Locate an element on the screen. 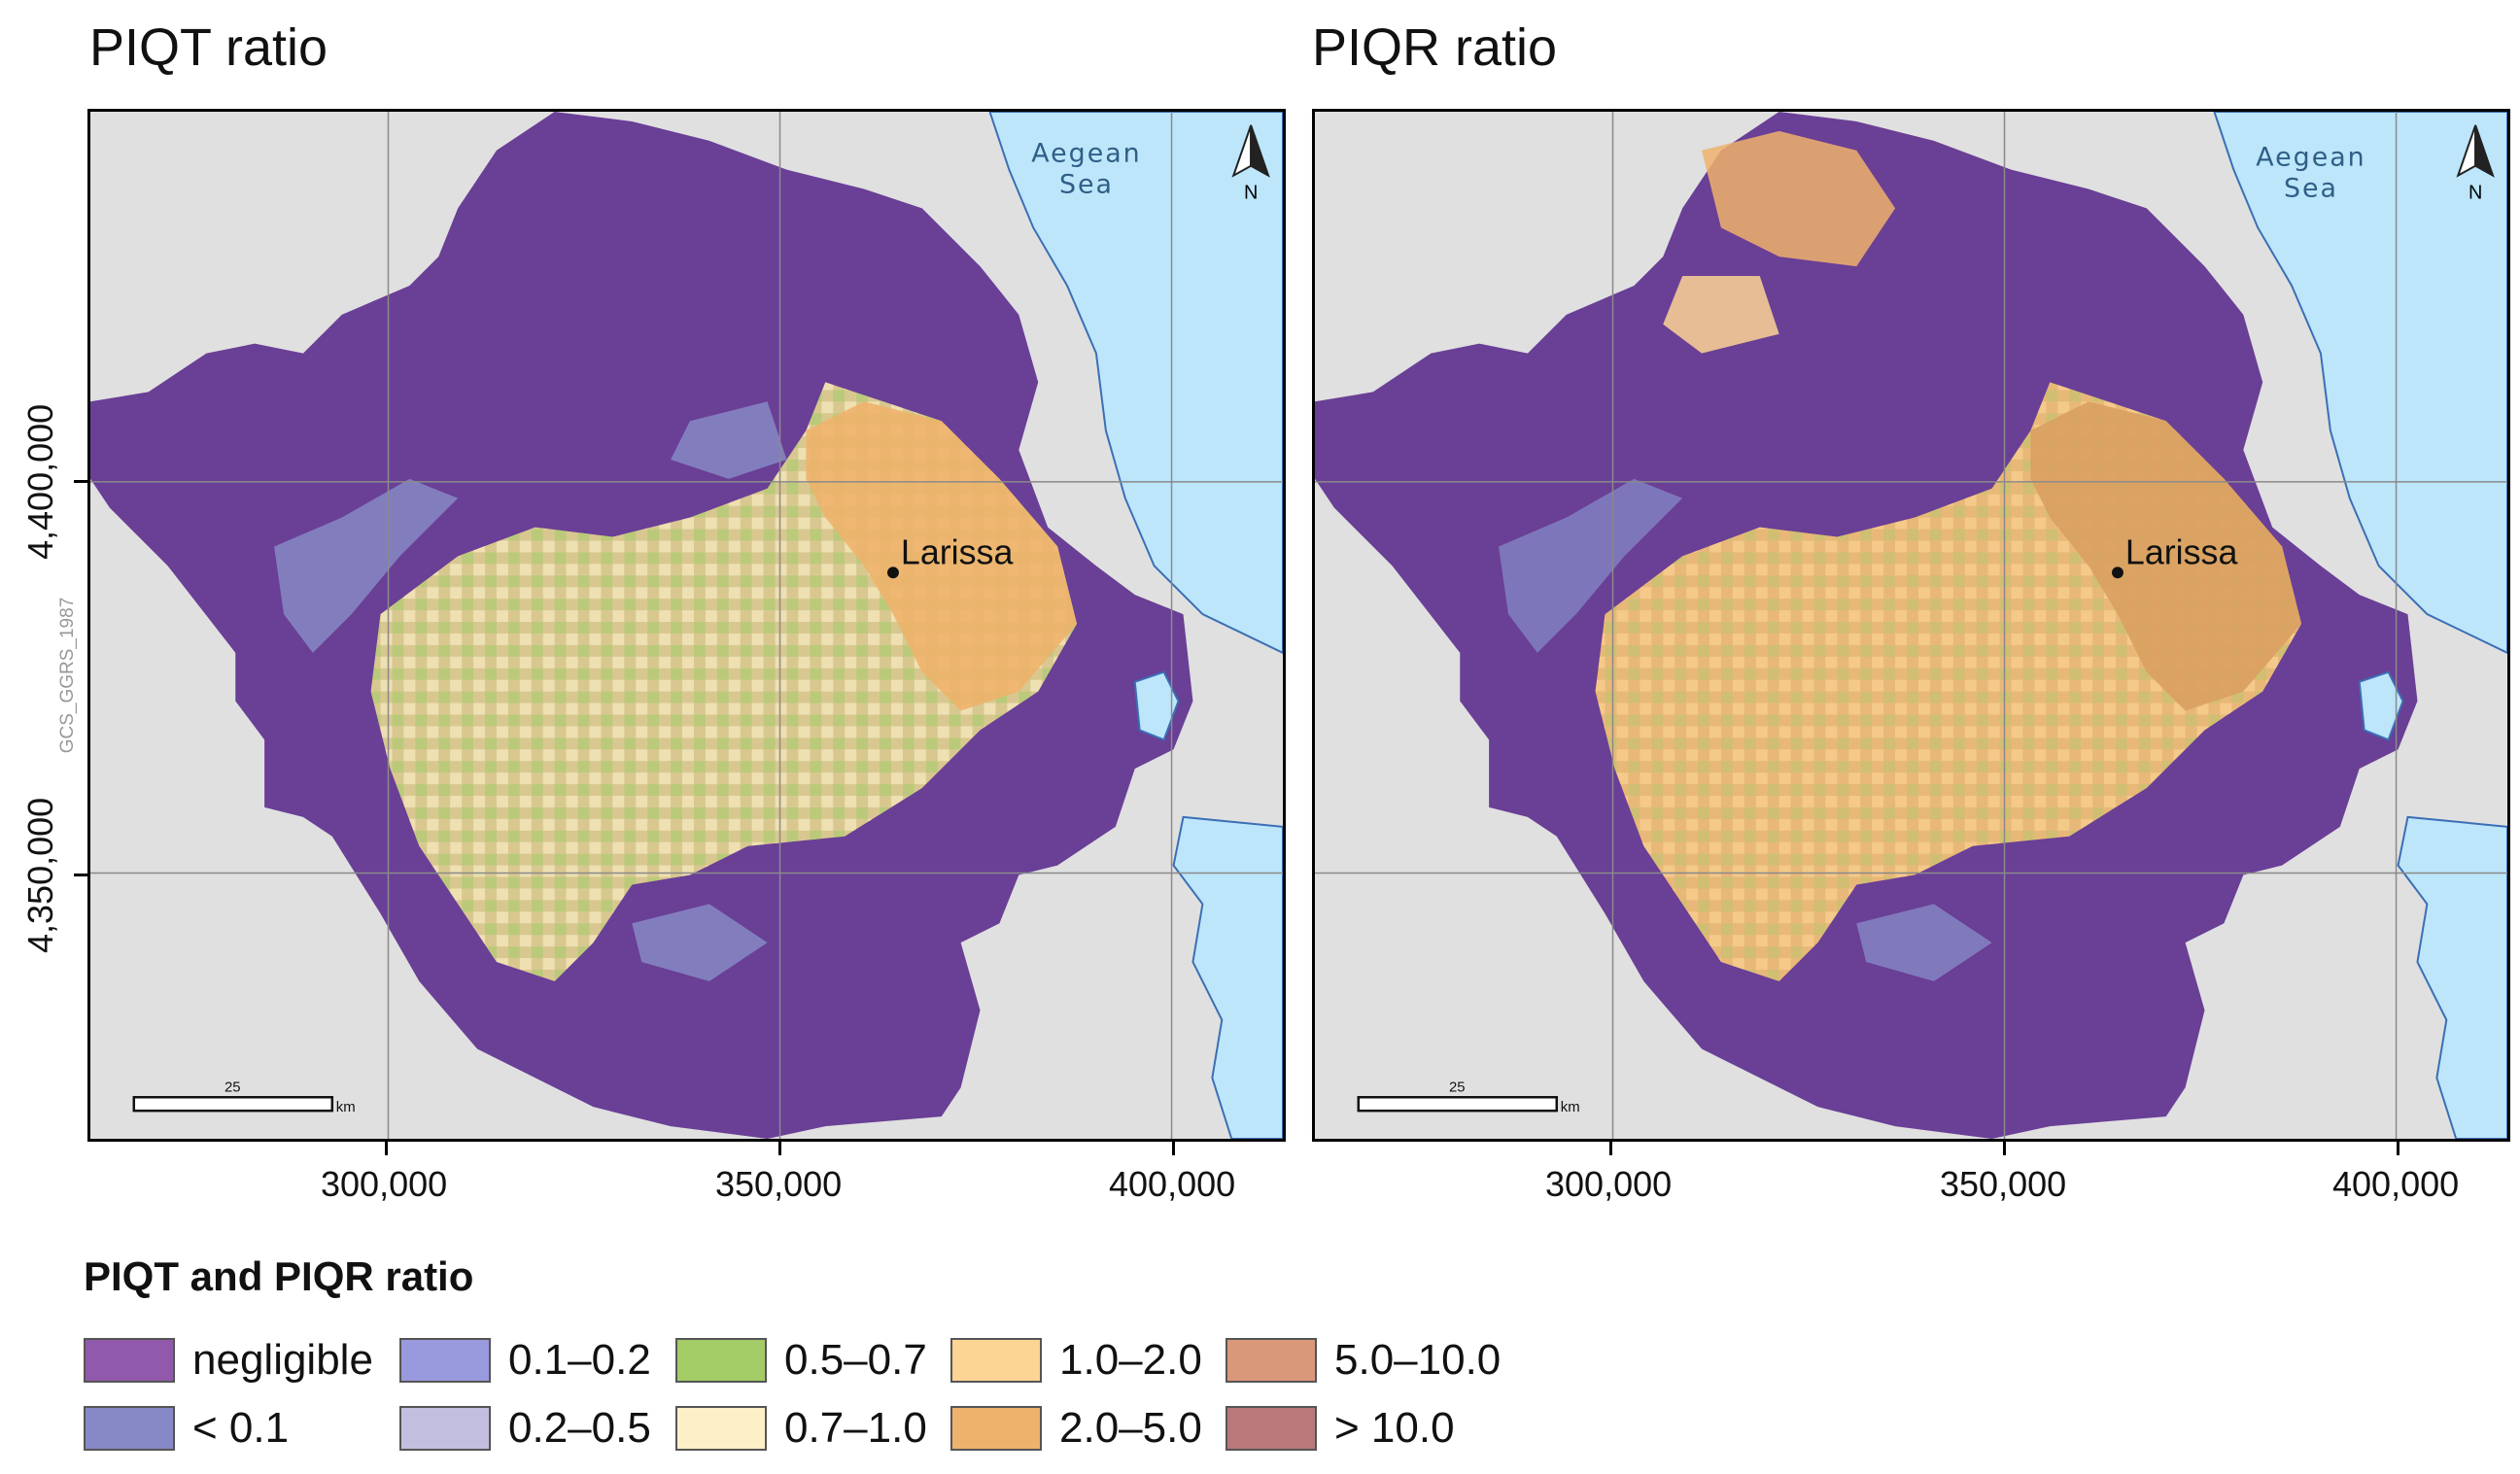  legend-label: negligible is located at coordinates (282, 1360).